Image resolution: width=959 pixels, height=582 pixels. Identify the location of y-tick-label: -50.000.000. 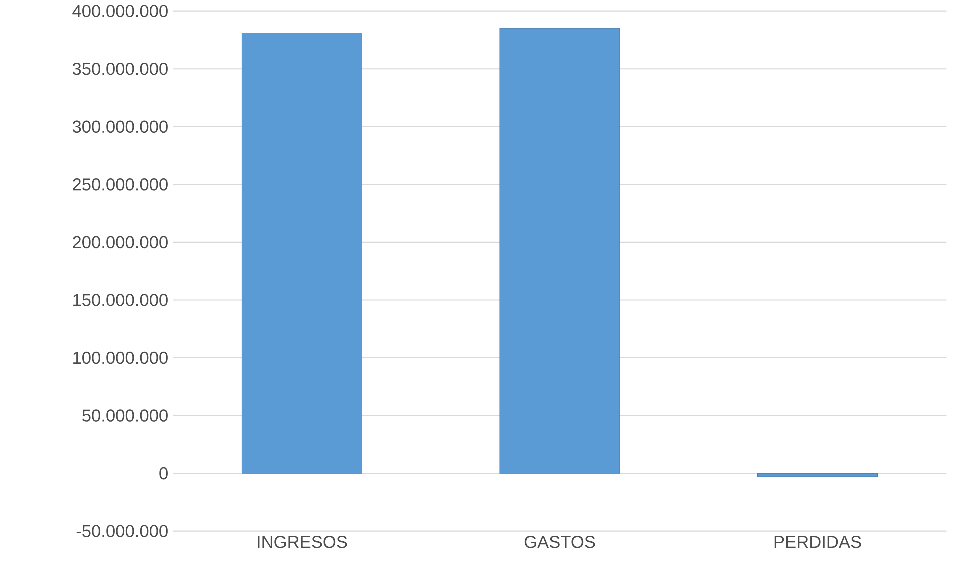
(122, 531).